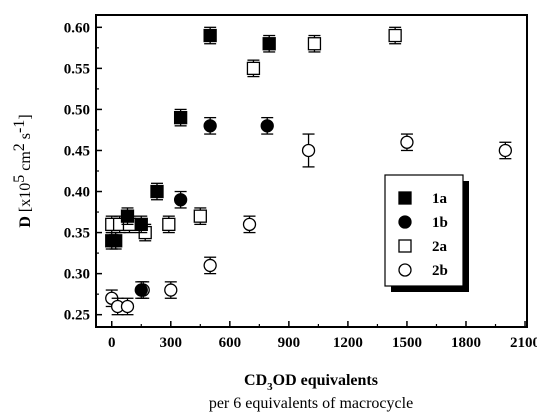  What do you see at coordinates (440, 199) in the screenshot?
I see `legend-label-1a: 1a` at bounding box center [440, 199].